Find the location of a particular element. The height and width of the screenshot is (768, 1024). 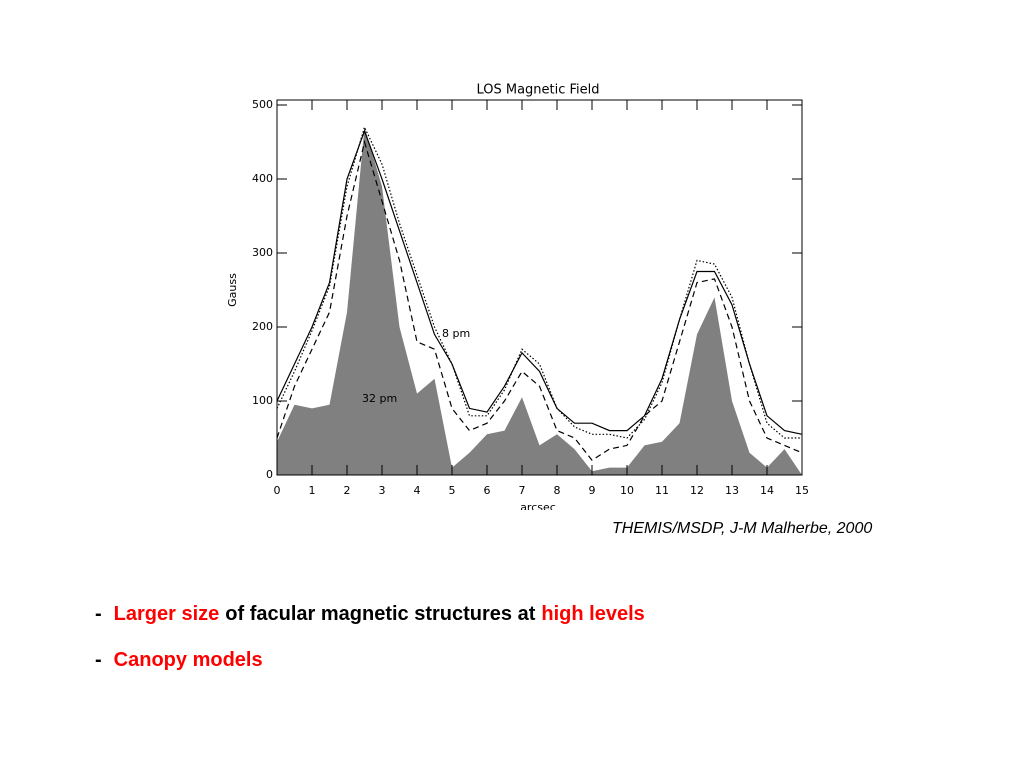

x-tick-label: 10 is located at coordinates (627, 490).